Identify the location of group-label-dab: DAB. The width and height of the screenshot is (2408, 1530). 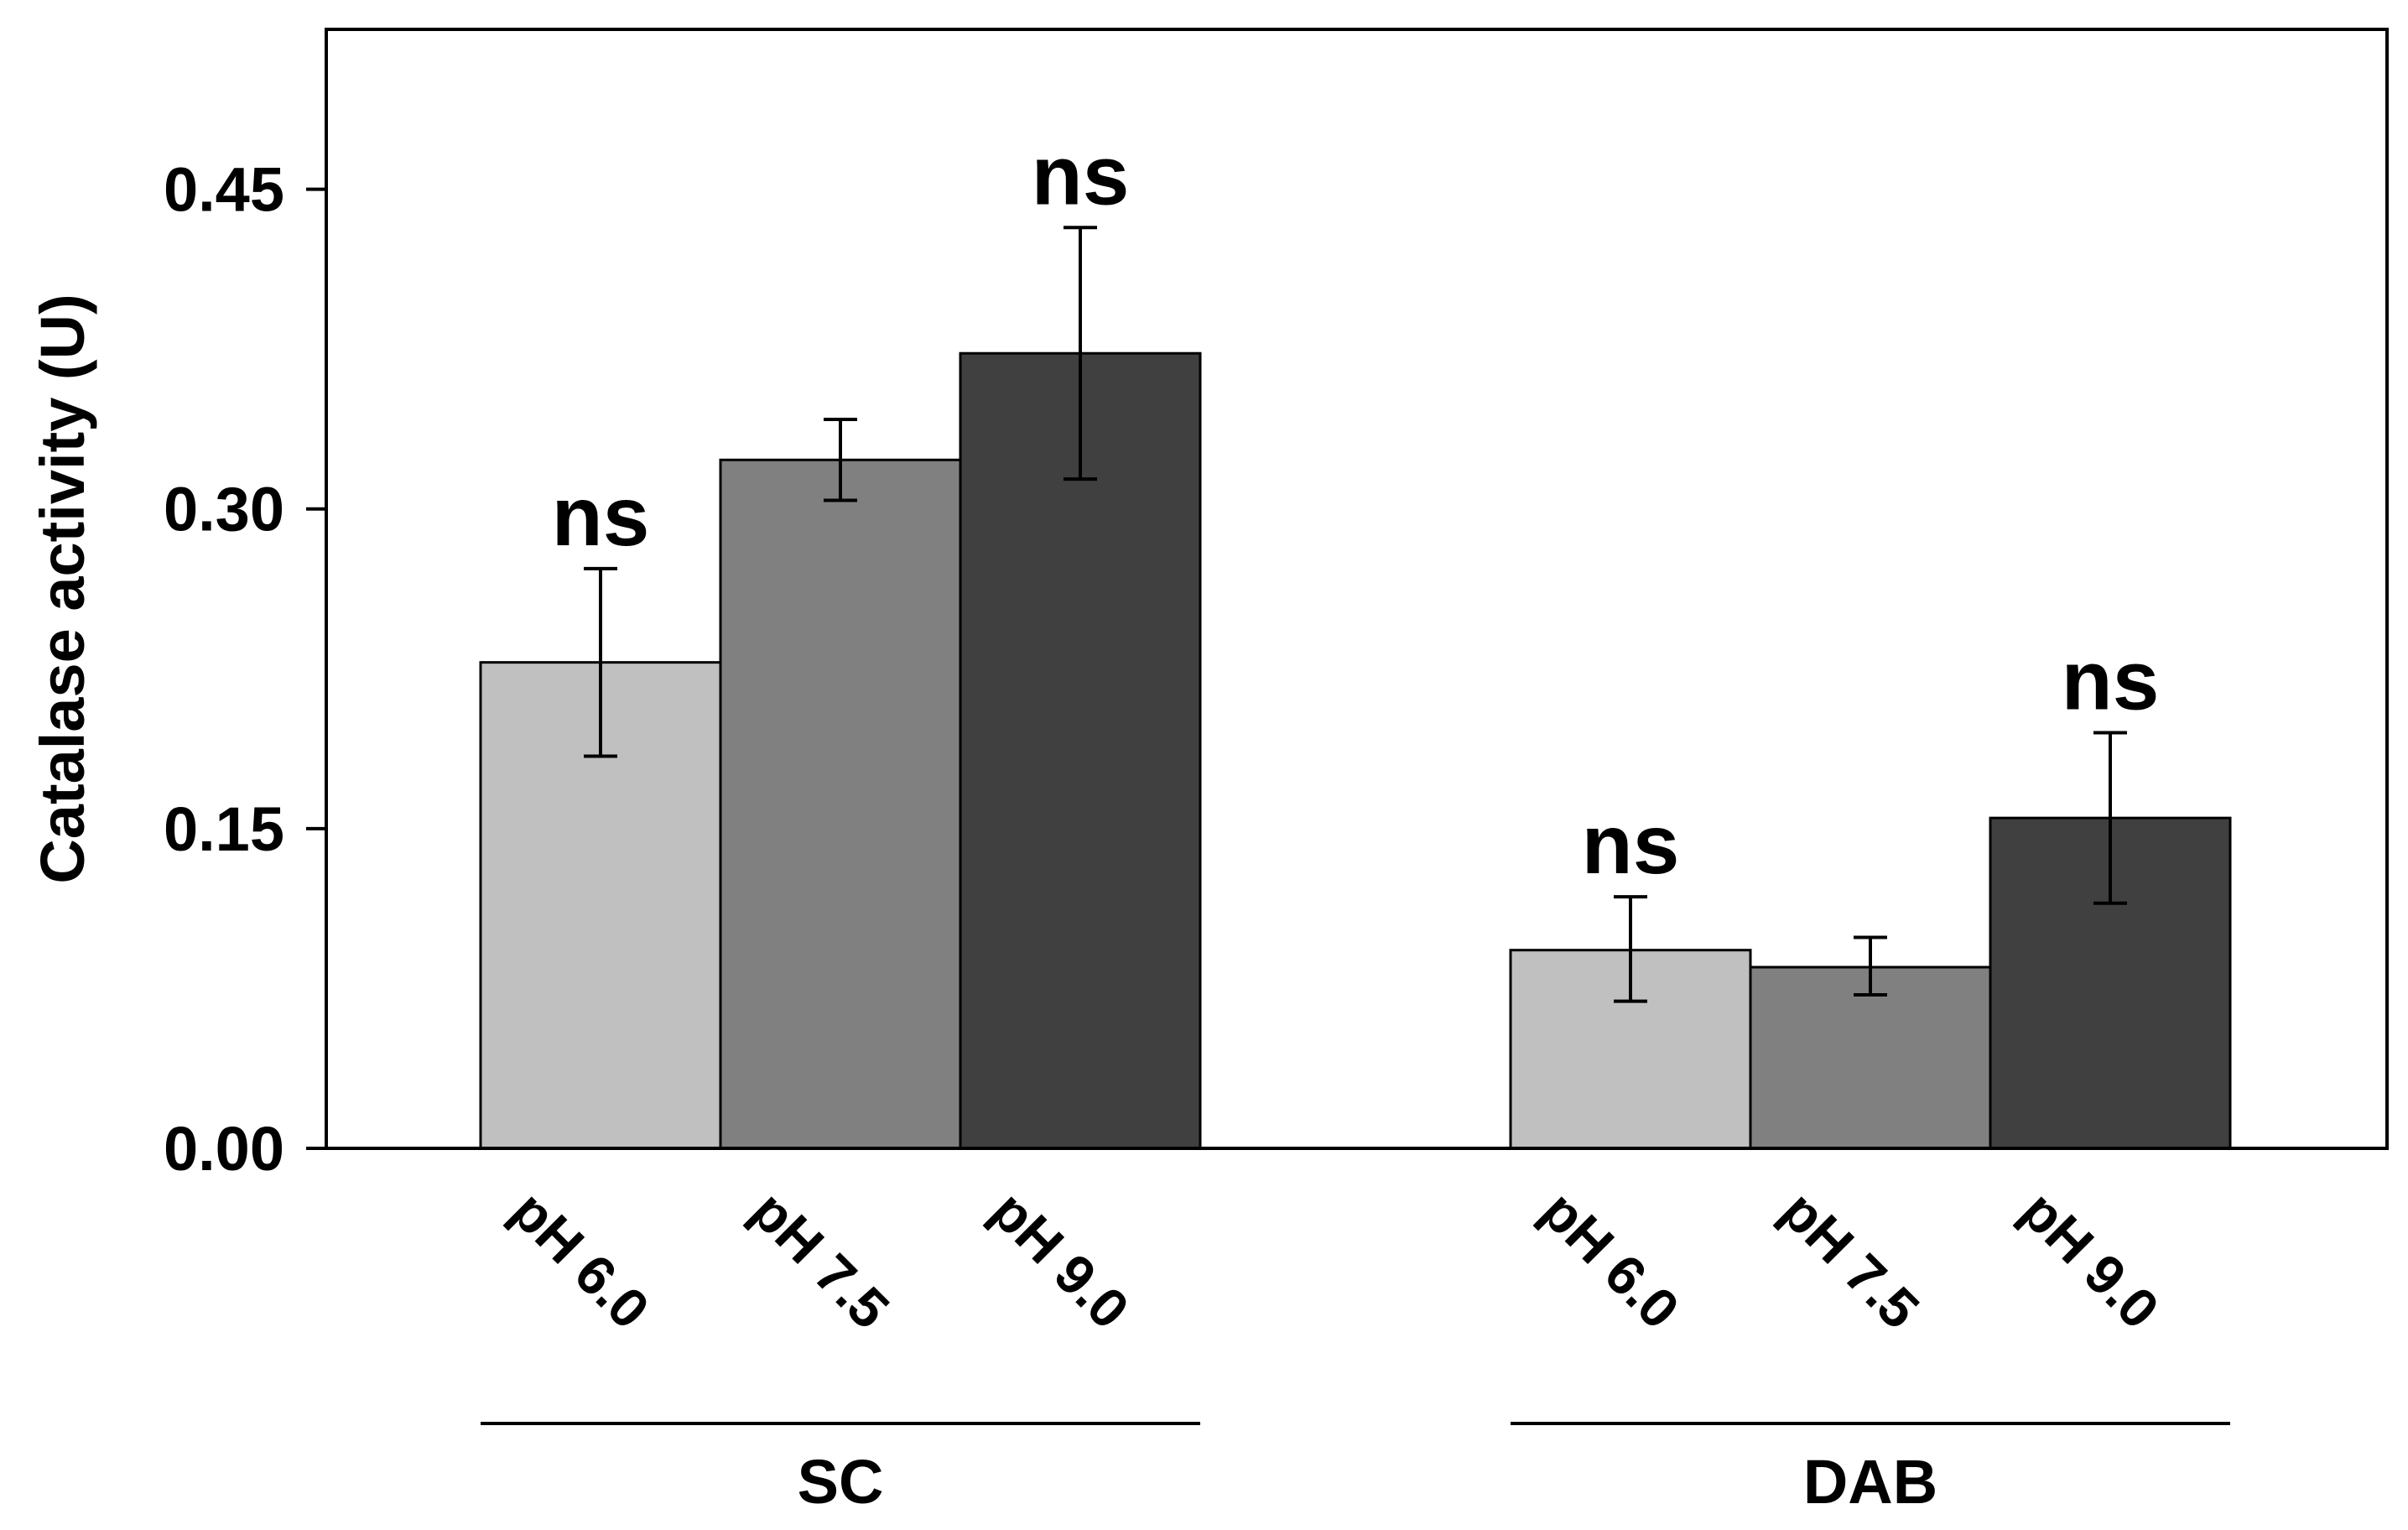
(1870, 1482).